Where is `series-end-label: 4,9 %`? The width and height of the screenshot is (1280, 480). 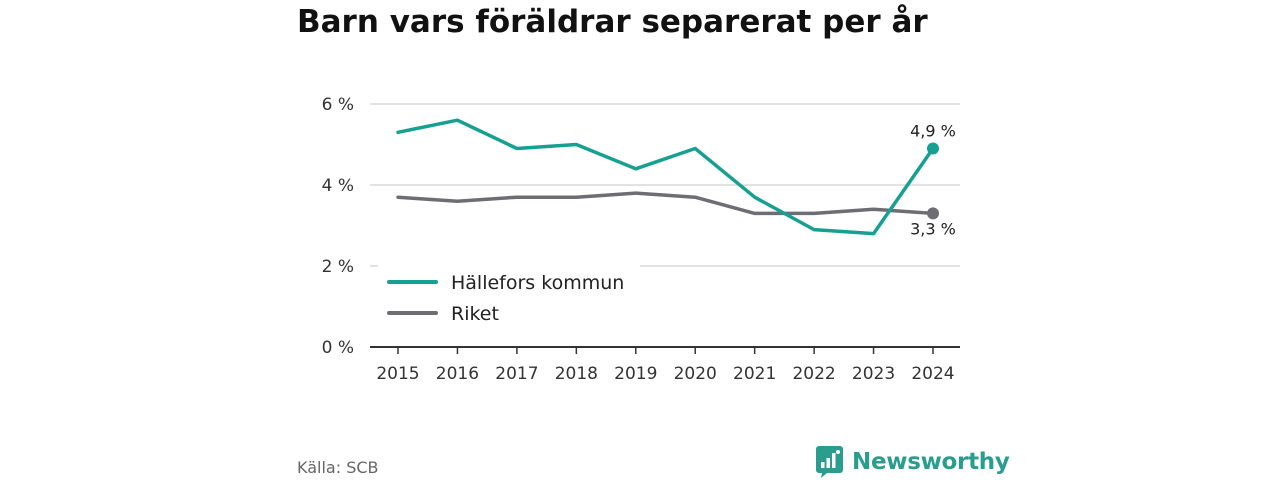 series-end-label: 4,9 % is located at coordinates (933, 131).